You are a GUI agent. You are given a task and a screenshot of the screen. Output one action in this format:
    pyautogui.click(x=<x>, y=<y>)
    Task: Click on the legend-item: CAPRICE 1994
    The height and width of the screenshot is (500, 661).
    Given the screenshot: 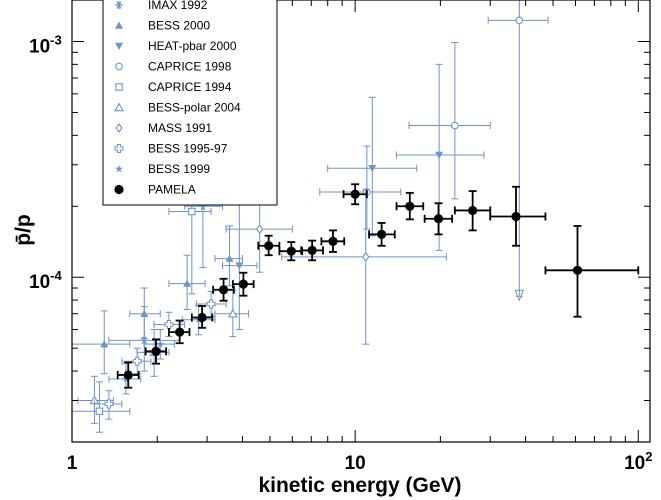 What is the action you would take?
    pyautogui.click(x=173, y=87)
    